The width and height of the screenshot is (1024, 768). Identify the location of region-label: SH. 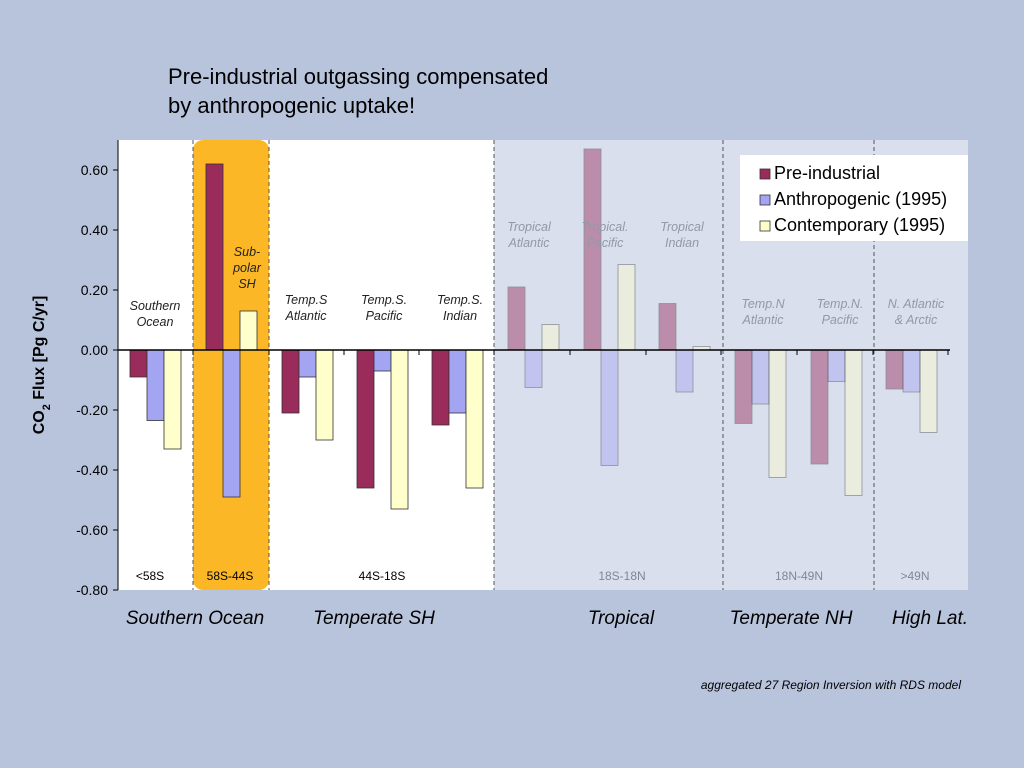
(247, 284).